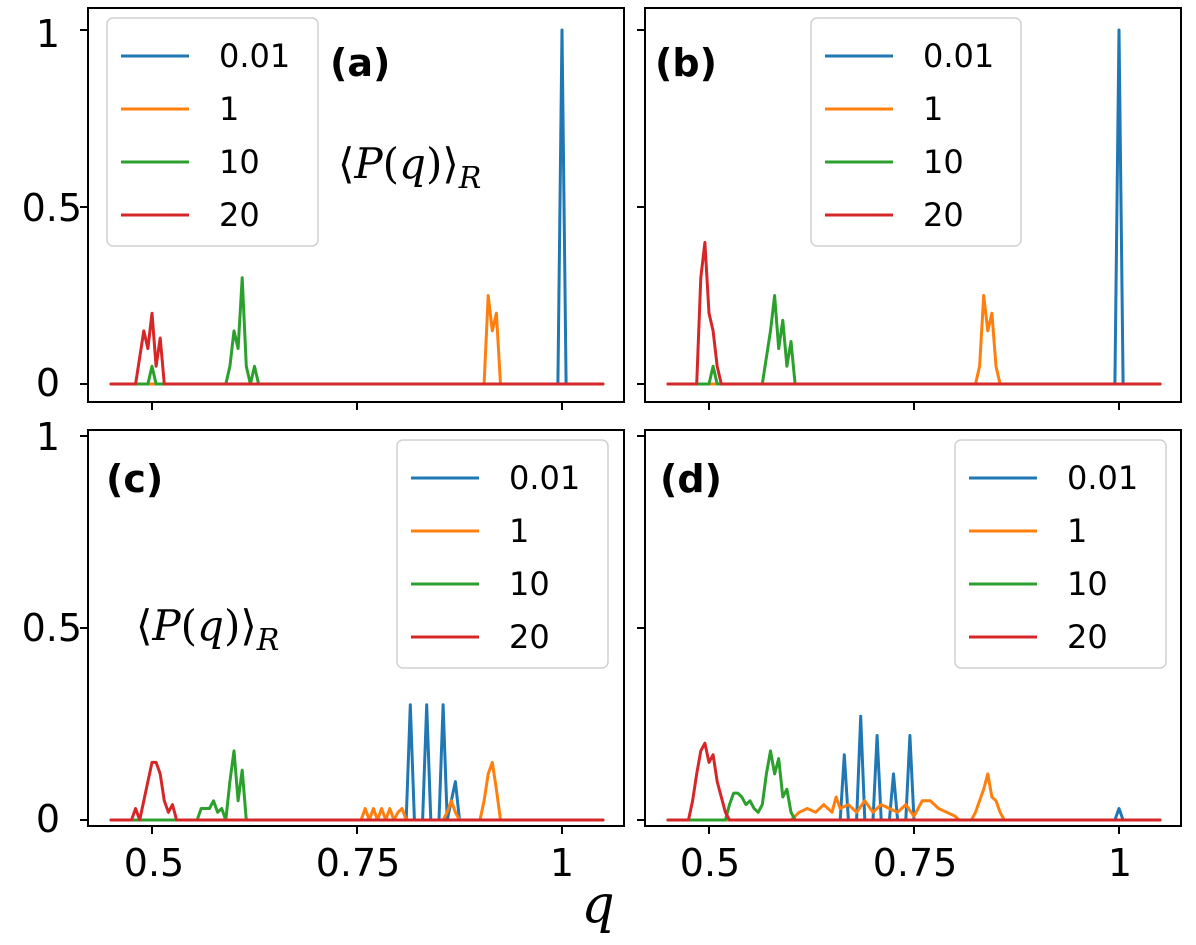  I want to click on x-tick-label-0.5-left: 0.5, so click(154, 863).